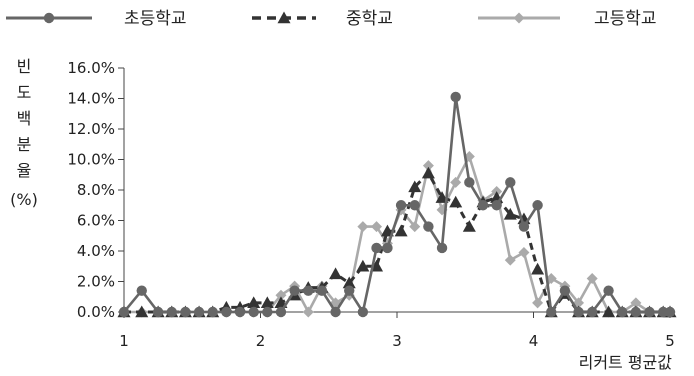  Describe the element at coordinates (96, 282) in the screenshot. I see `y-tick-label: 2.0%` at that location.